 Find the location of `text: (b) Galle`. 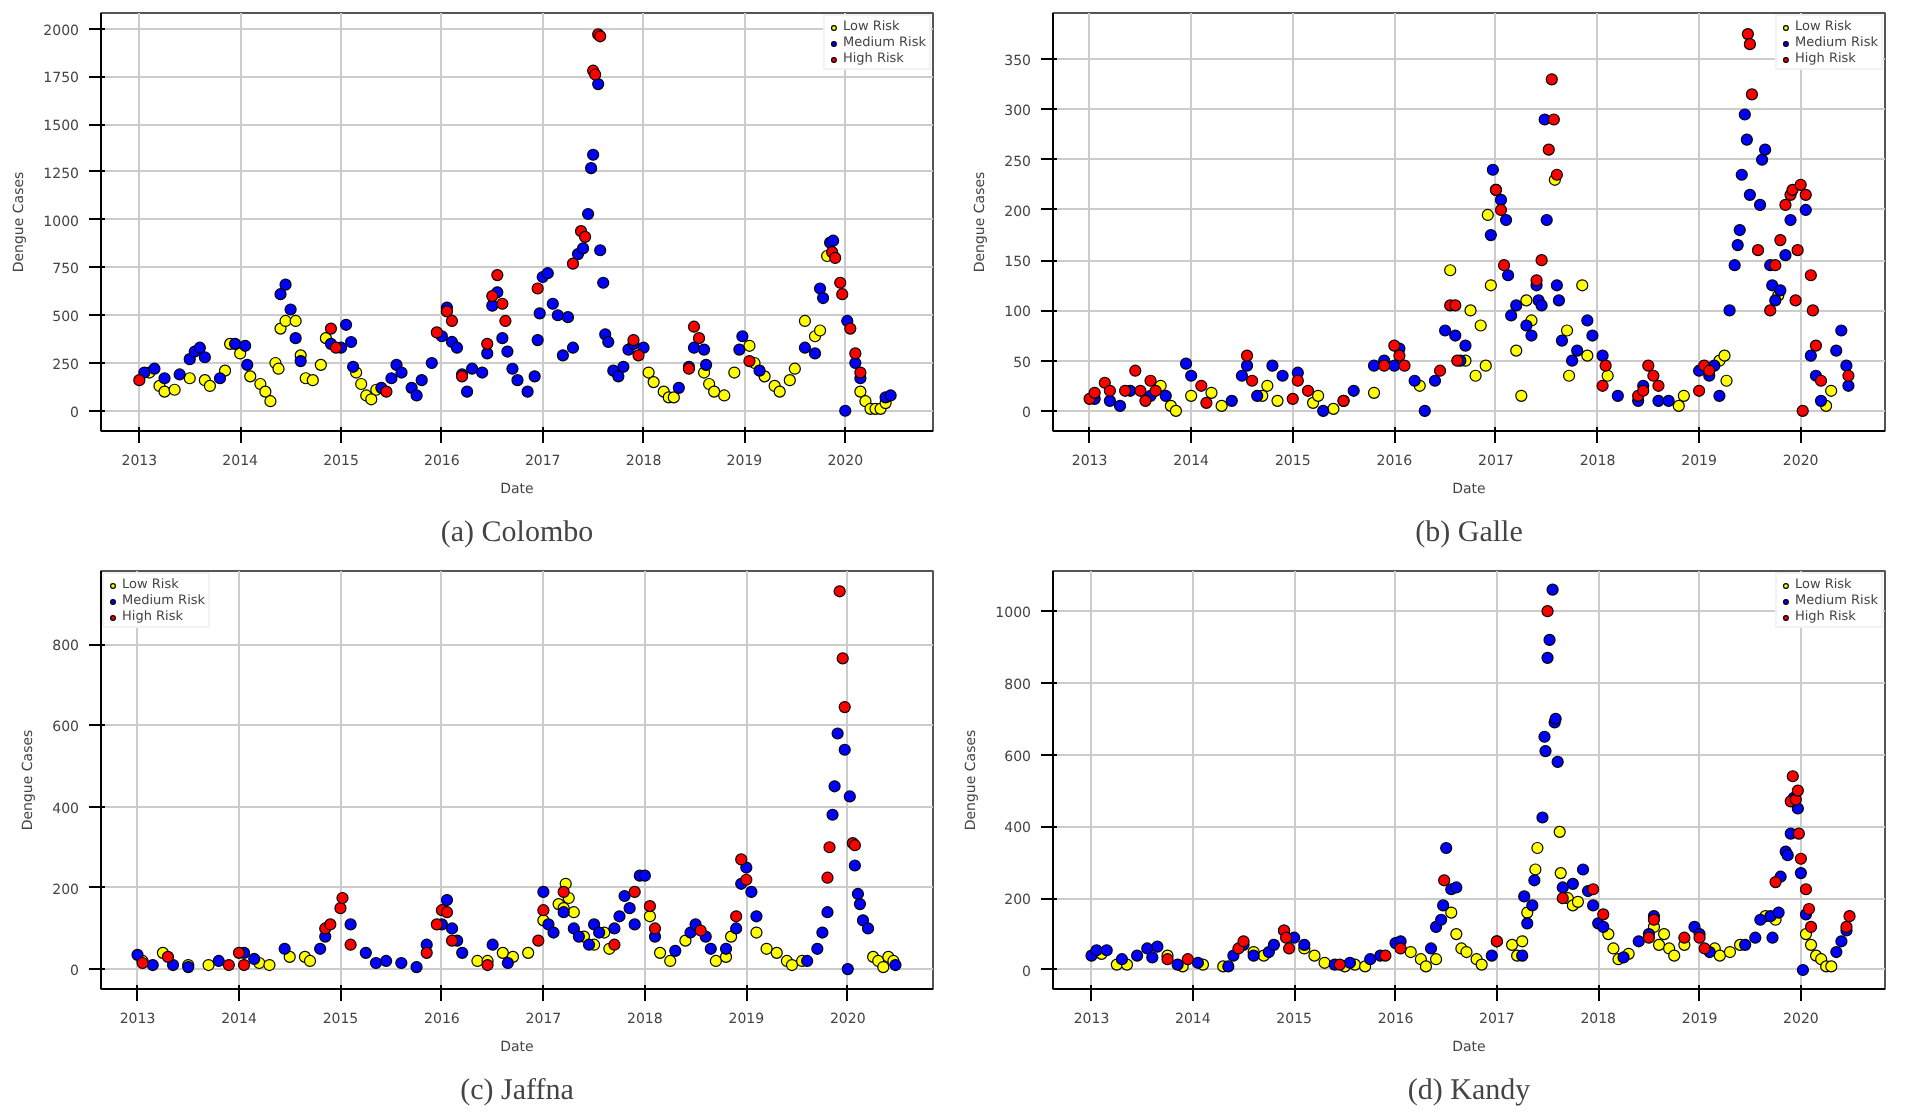

text: (b) Galle is located at coordinates (1469, 533).